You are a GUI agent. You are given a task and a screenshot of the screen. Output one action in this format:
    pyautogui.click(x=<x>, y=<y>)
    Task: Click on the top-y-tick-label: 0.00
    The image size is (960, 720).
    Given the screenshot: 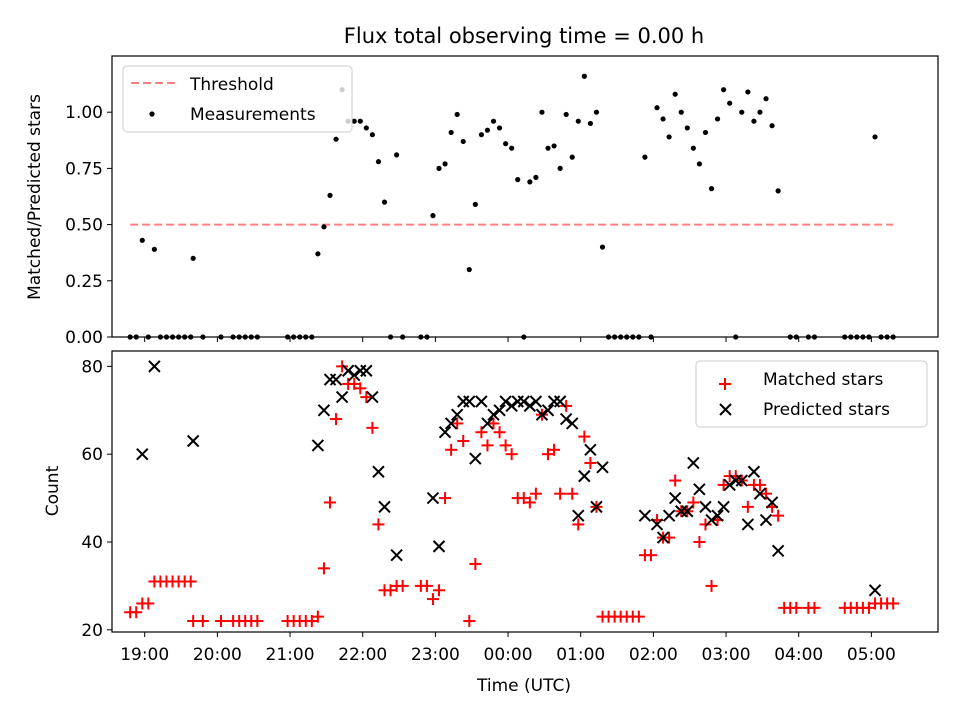 What is the action you would take?
    pyautogui.click(x=84, y=338)
    